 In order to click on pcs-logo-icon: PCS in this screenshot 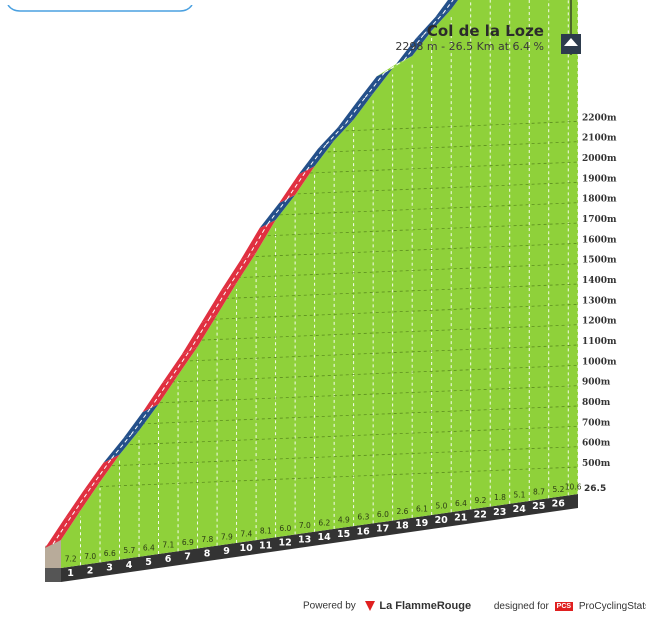, I will do `click(564, 606)`.